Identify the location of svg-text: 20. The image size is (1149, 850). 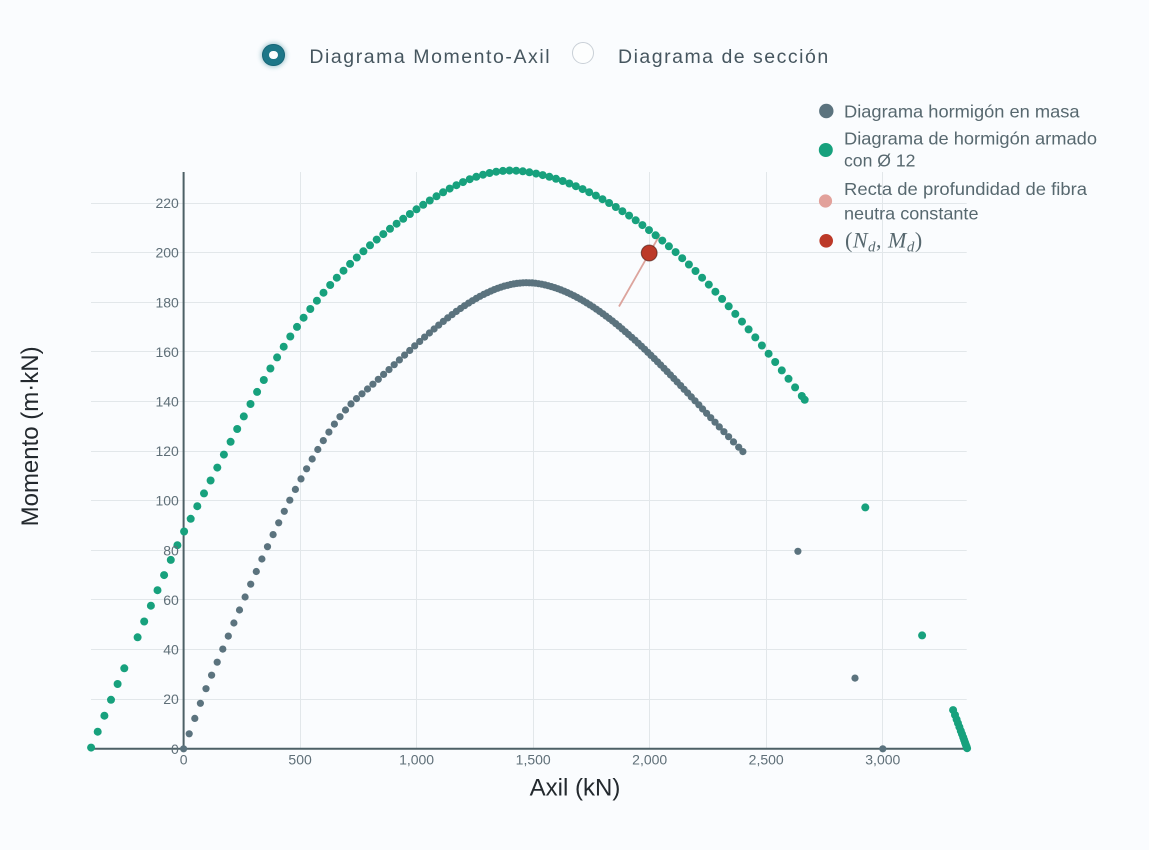
(171, 699).